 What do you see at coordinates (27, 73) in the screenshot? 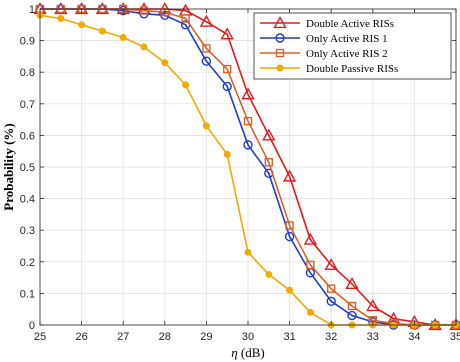
I see `y-tick-label: 0.8` at bounding box center [27, 73].